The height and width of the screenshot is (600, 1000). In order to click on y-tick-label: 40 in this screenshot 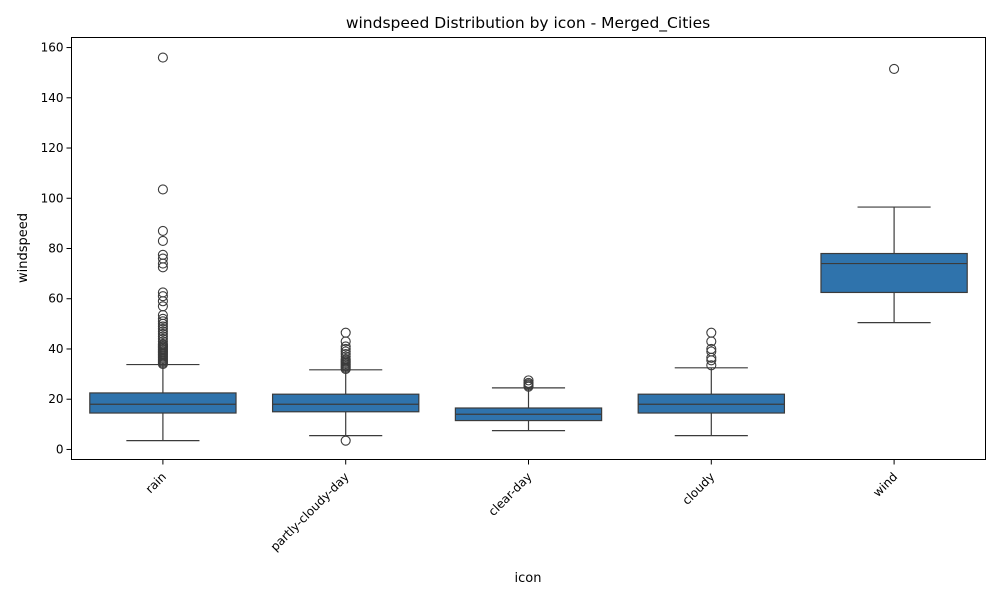, I will do `click(55, 349)`.